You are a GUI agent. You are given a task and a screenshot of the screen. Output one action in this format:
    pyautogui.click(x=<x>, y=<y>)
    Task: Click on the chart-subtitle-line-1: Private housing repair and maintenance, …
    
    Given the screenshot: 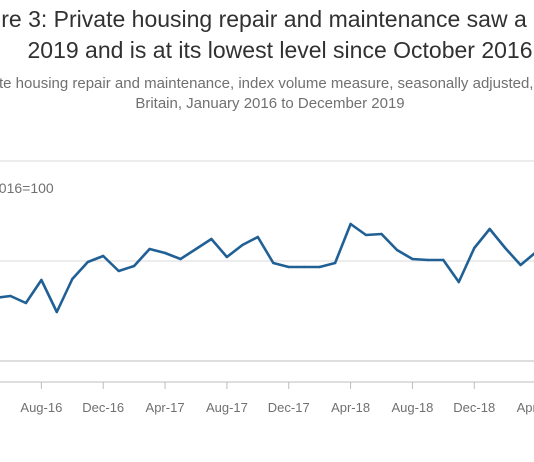 What is the action you would take?
    pyautogui.click(x=267, y=83)
    